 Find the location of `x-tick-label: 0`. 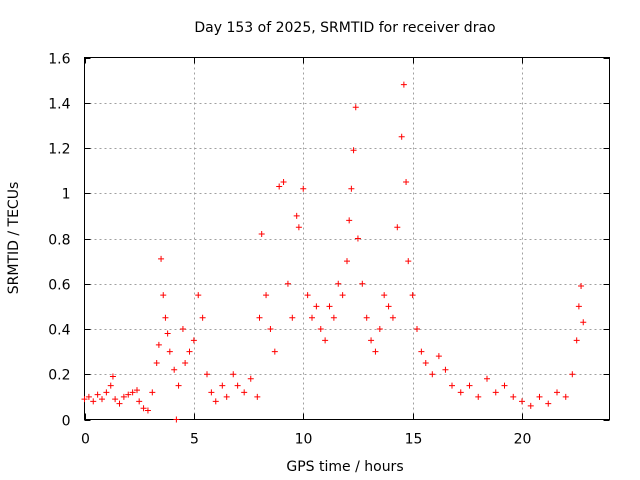

x-tick-label: 0 is located at coordinates (85, 440).